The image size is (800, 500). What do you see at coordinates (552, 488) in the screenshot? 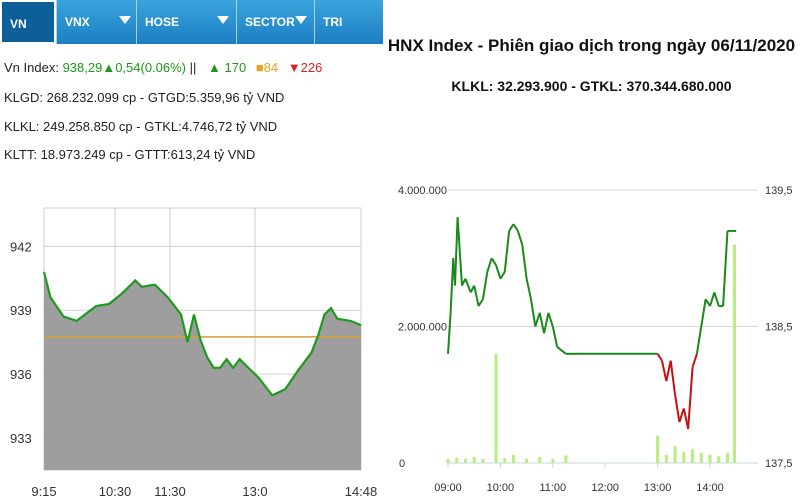
I see `x-tick-label: 11:00` at bounding box center [552, 488].